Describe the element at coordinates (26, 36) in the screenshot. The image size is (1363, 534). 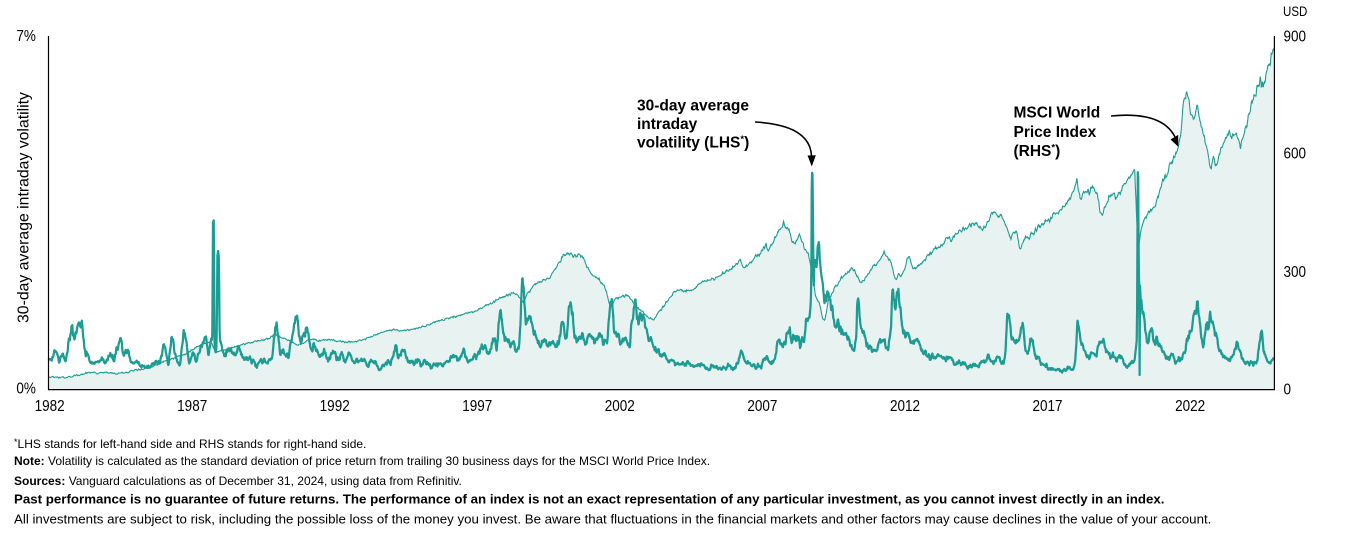
I see `svg-text: 7%` at that location.